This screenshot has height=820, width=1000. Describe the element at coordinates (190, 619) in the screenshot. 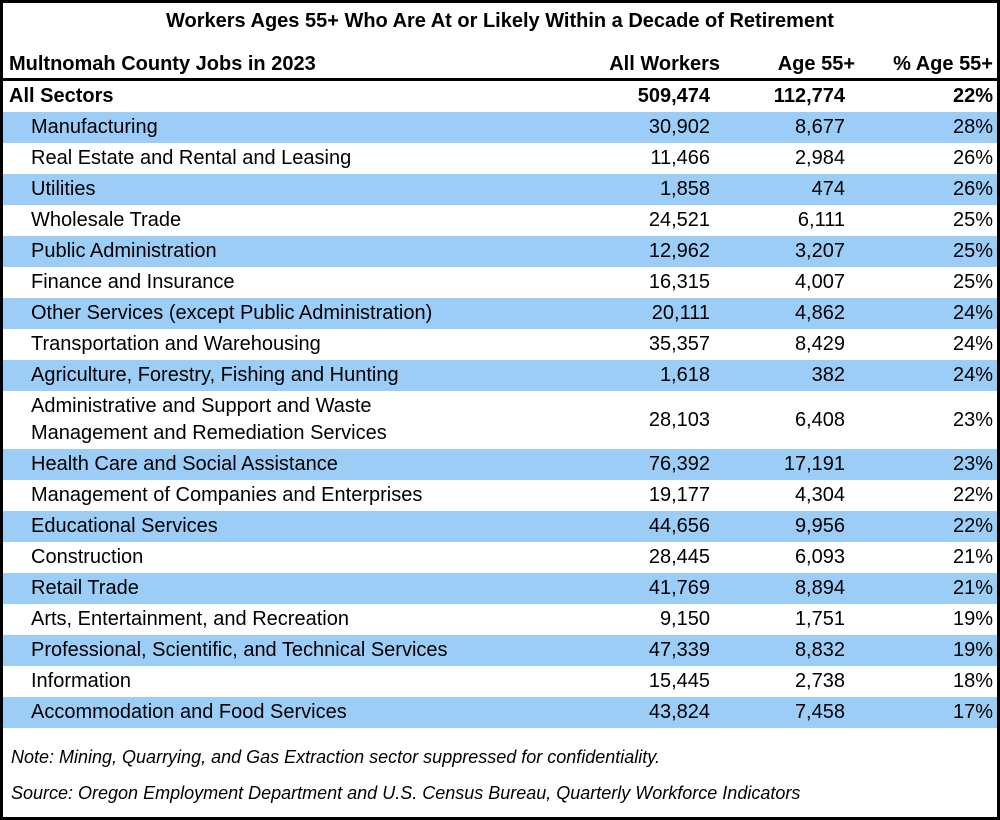

I see `sector-name: Arts, Entertainment, and Recreation` at that location.